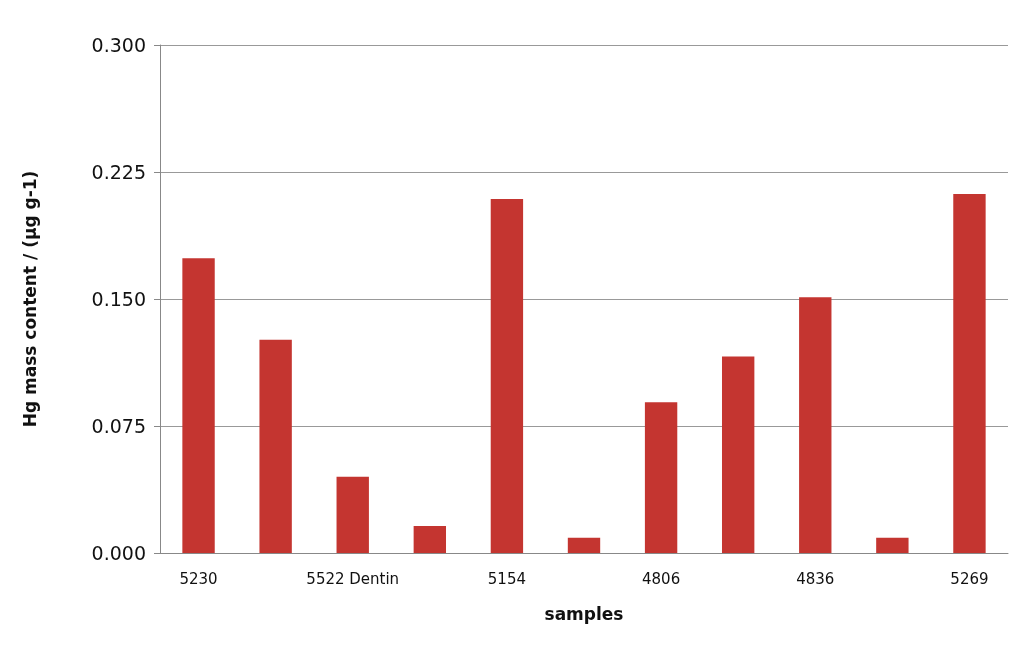  What do you see at coordinates (118, 172) in the screenshot?
I see `y-tick-label: 0.225` at bounding box center [118, 172].